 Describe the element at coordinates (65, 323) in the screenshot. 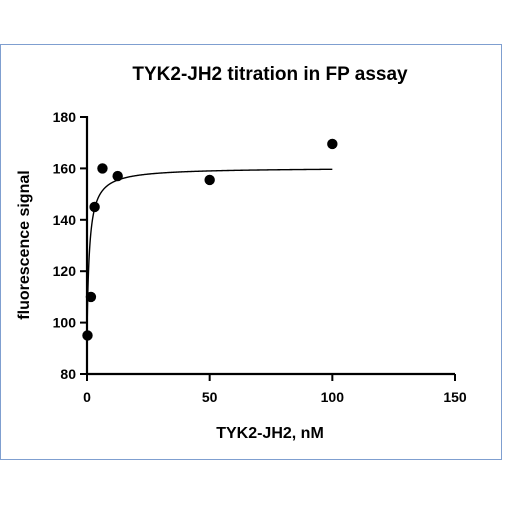

I see `y-tick-label: 100` at that location.